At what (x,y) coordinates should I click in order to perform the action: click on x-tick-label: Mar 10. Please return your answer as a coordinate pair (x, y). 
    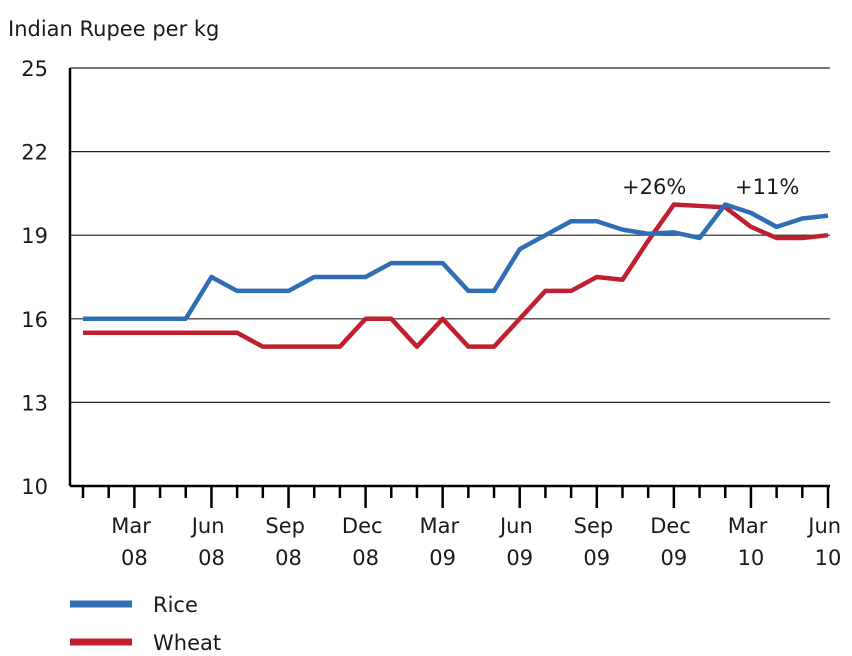
    Looking at the image, I should click on (751, 542).